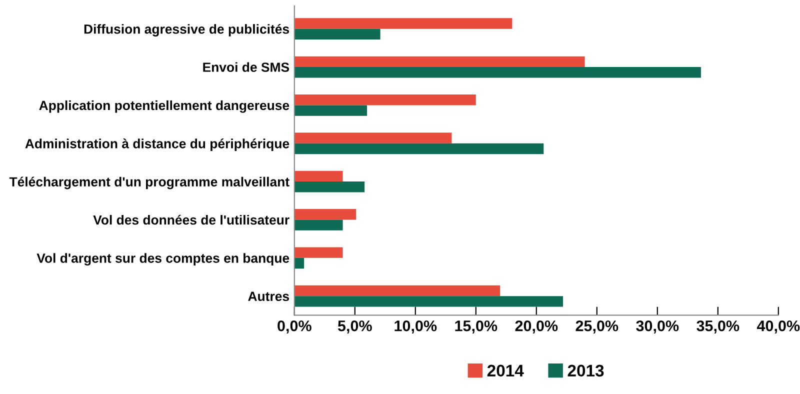  Describe the element at coordinates (778, 327) in the screenshot. I see `x-tick-label: 40,0%` at that location.